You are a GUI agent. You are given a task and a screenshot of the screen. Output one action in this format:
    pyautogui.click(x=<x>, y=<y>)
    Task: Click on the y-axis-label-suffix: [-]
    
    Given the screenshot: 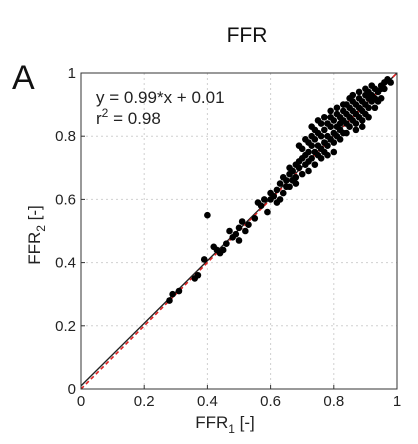 What is the action you would take?
    pyautogui.click(x=34, y=215)
    